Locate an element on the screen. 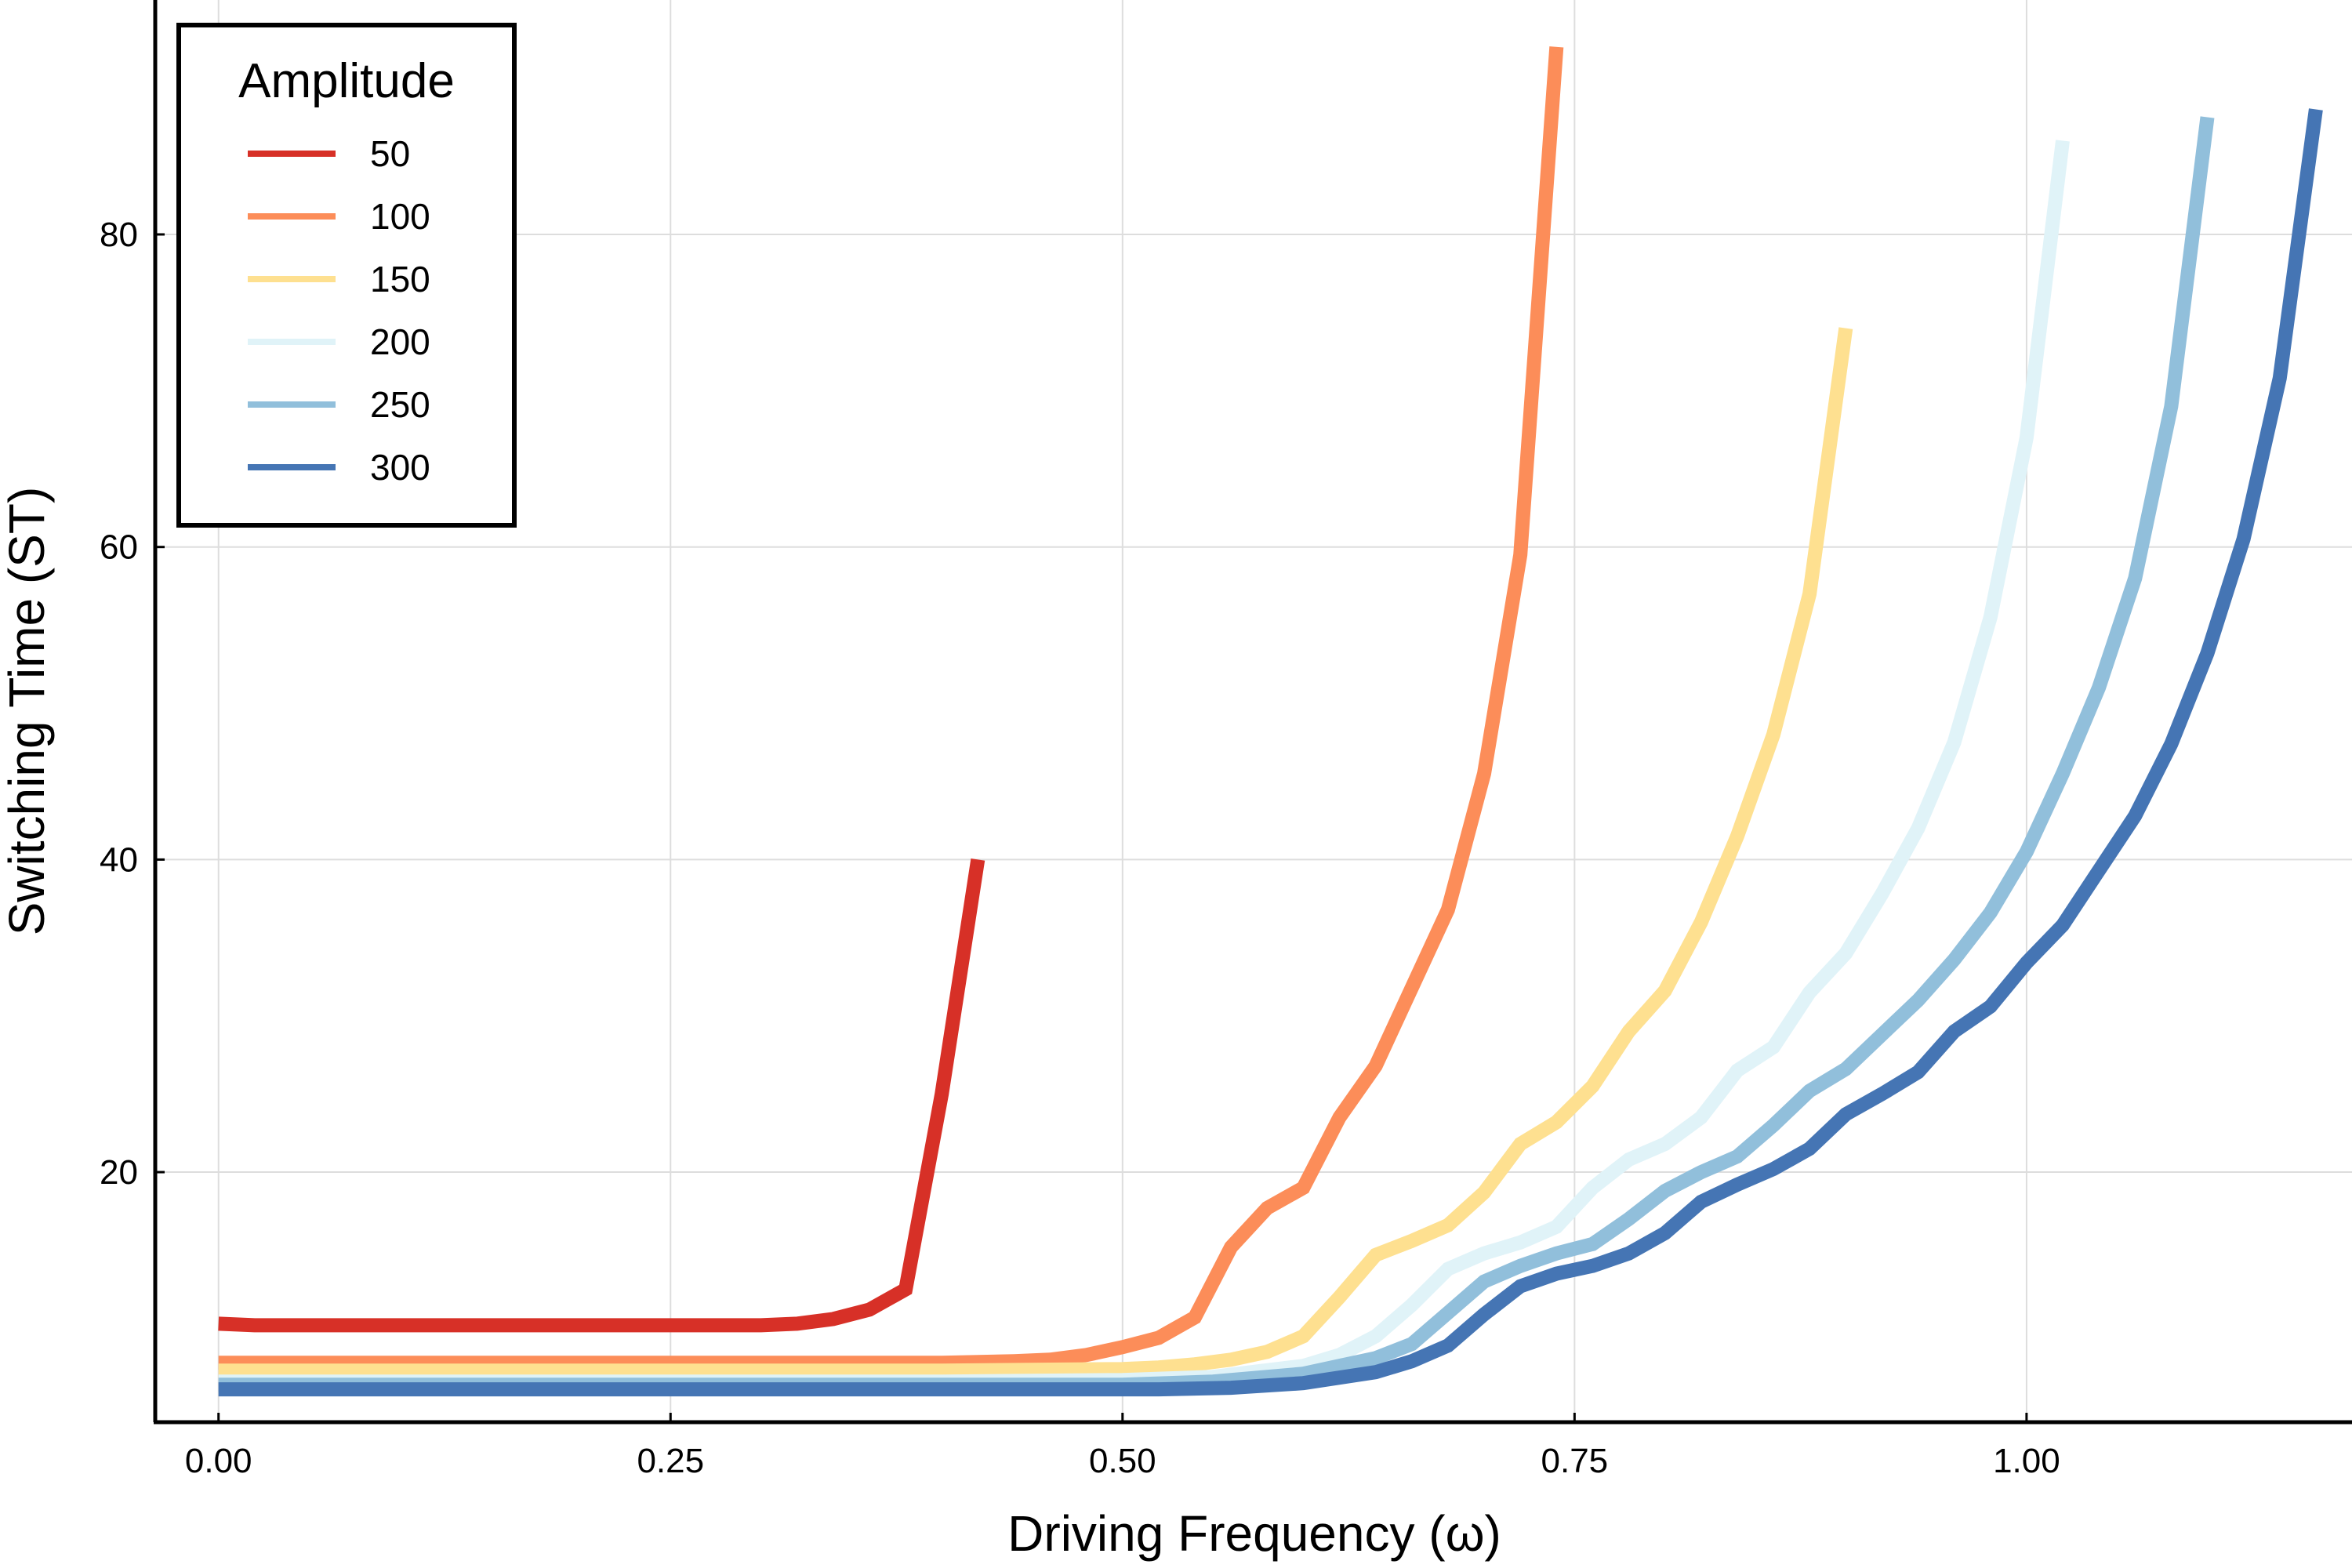 The height and width of the screenshot is (1568, 2352). y-axis-label: Switching Time (ST) is located at coordinates (27, 711).